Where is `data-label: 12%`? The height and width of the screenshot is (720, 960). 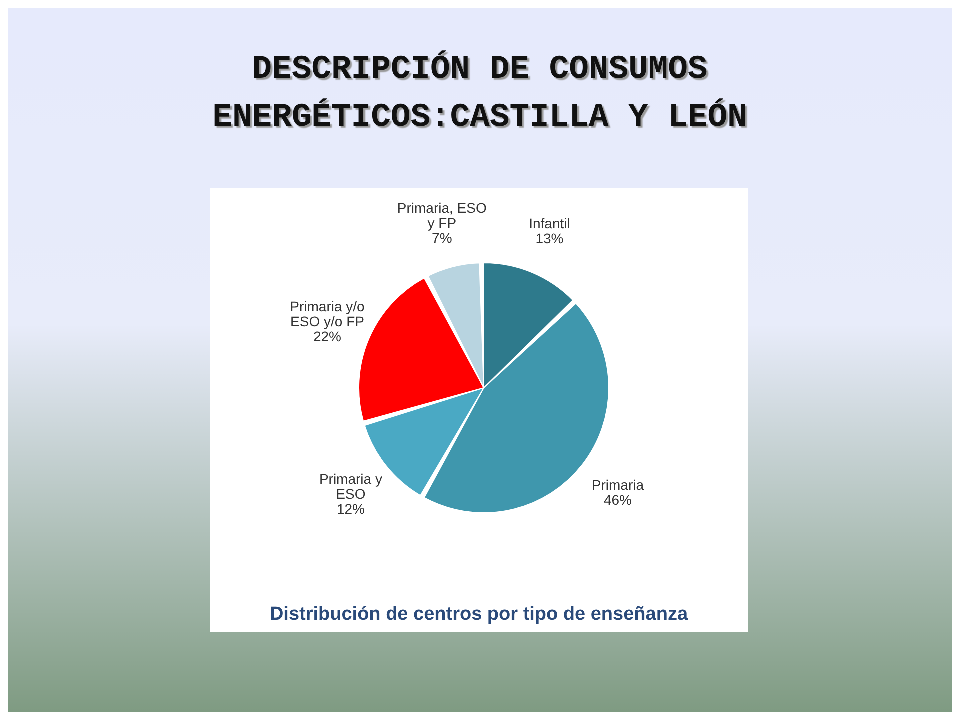
data-label: 12% is located at coordinates (350, 508).